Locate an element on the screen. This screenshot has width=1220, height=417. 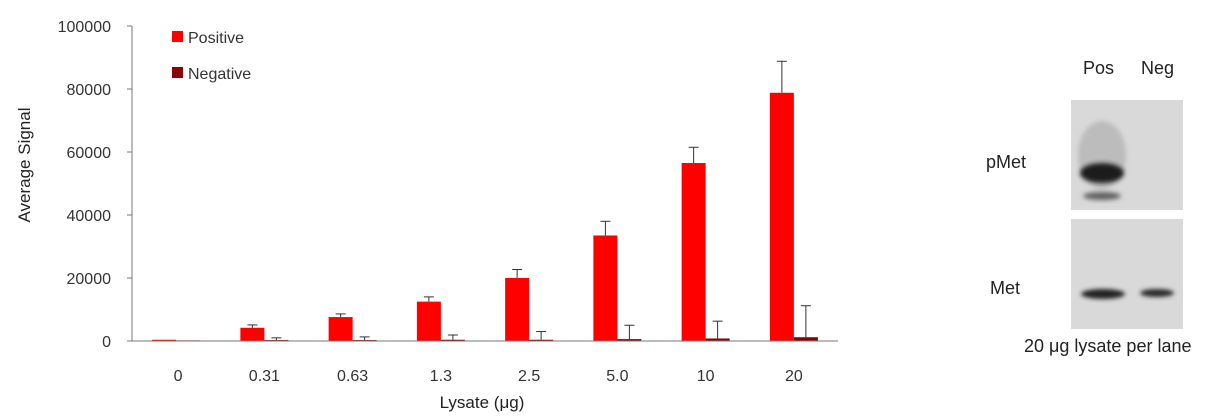
y-tick-label: 20000 is located at coordinates (89, 279).